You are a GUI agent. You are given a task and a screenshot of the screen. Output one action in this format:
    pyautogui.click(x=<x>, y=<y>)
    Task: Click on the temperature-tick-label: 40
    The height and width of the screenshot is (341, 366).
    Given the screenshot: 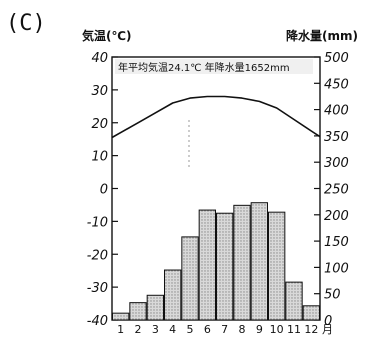 What is the action you would take?
    pyautogui.click(x=99, y=58)
    